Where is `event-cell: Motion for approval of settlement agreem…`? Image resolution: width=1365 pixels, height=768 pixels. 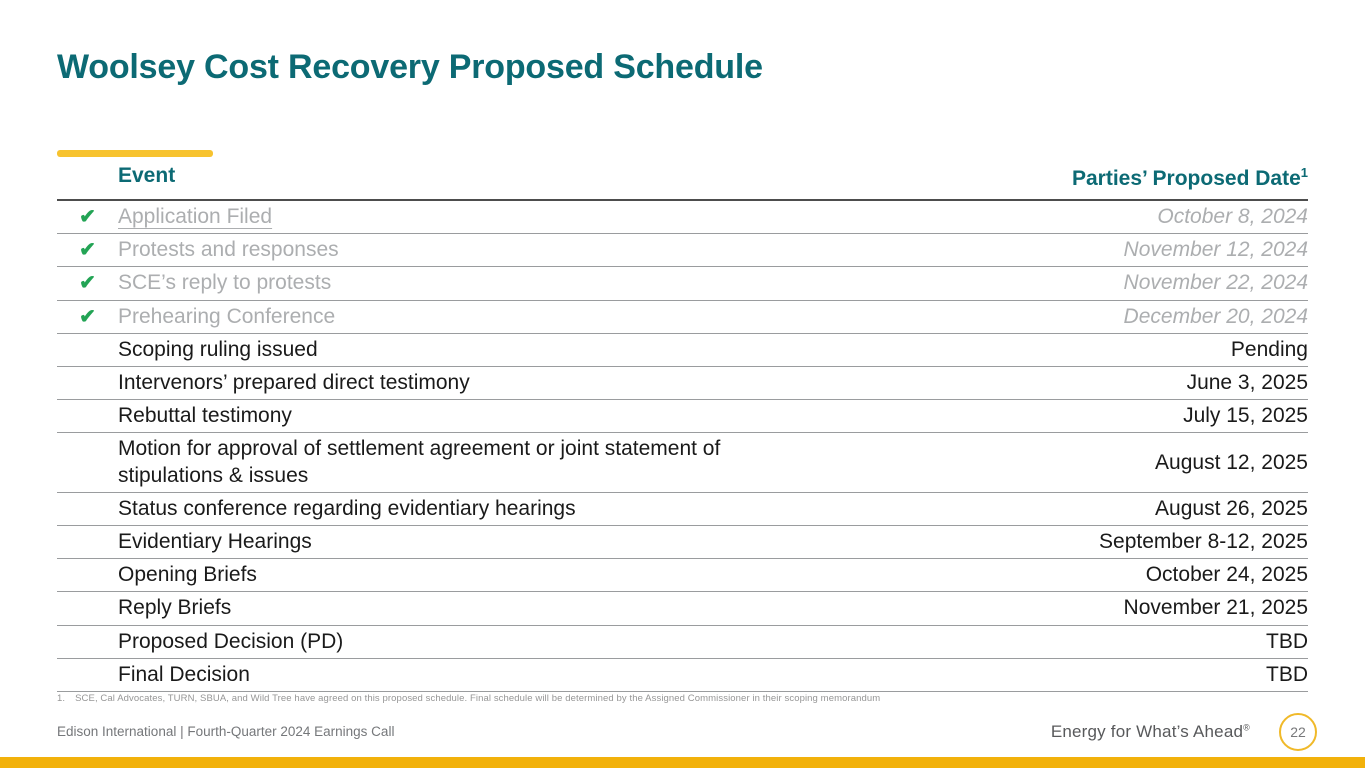
event-cell: Motion for approval of settlement agreem… is located at coordinates (545, 462).